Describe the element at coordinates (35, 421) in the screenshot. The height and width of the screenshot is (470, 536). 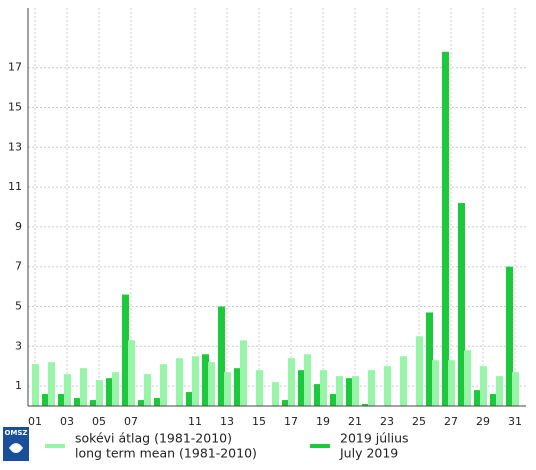
I see `x-tick-label: 01` at that location.